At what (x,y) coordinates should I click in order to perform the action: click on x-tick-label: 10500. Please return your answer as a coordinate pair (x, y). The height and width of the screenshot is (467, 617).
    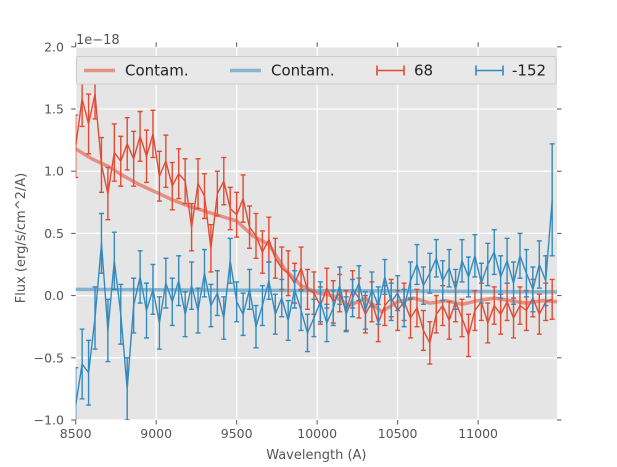
    Looking at the image, I should click on (398, 433).